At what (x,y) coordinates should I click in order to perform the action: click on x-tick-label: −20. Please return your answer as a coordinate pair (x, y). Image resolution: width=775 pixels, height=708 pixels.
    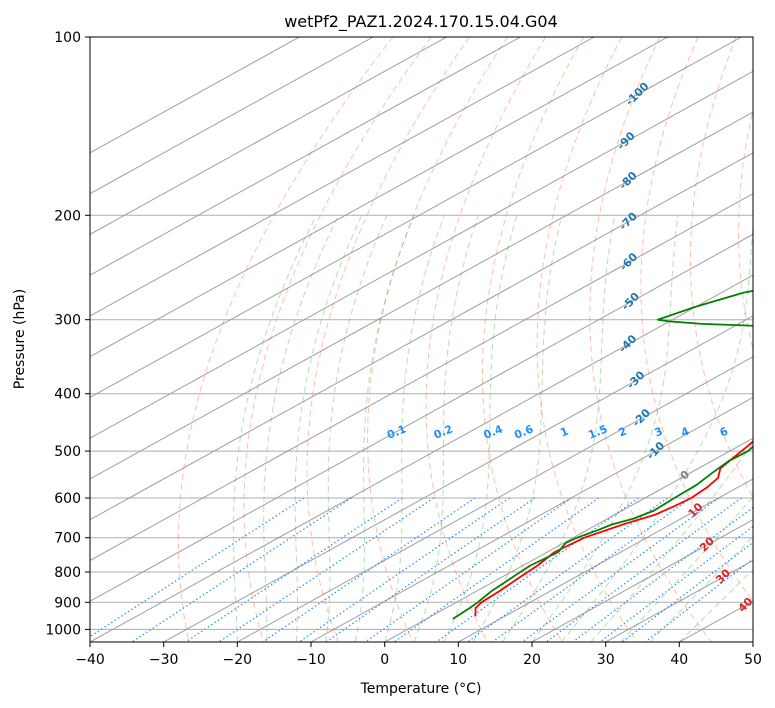
    Looking at the image, I should click on (238, 660).